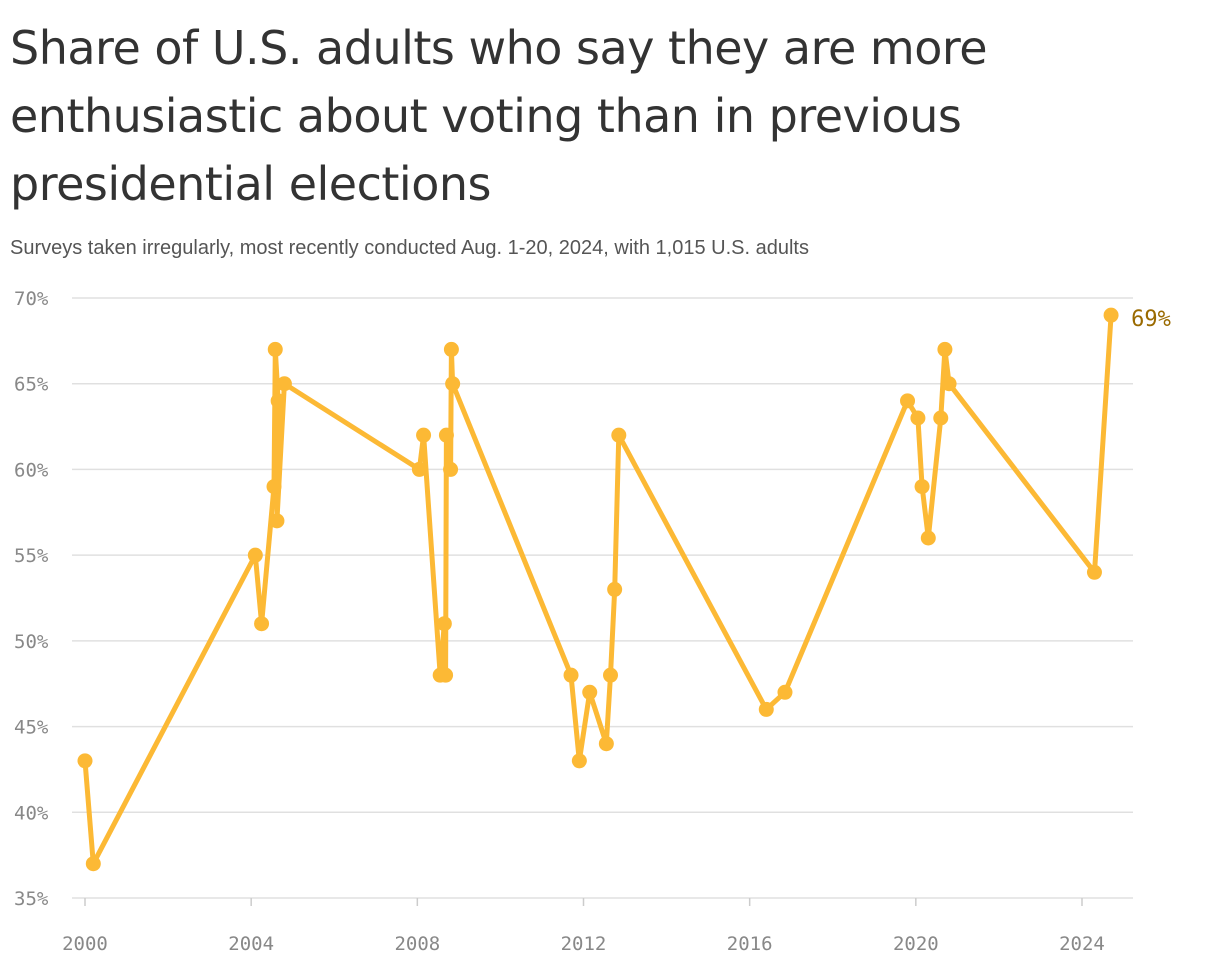 This screenshot has width=1220, height=966. Describe the element at coordinates (31, 470) in the screenshot. I see `y-tick-label: 60%` at that location.